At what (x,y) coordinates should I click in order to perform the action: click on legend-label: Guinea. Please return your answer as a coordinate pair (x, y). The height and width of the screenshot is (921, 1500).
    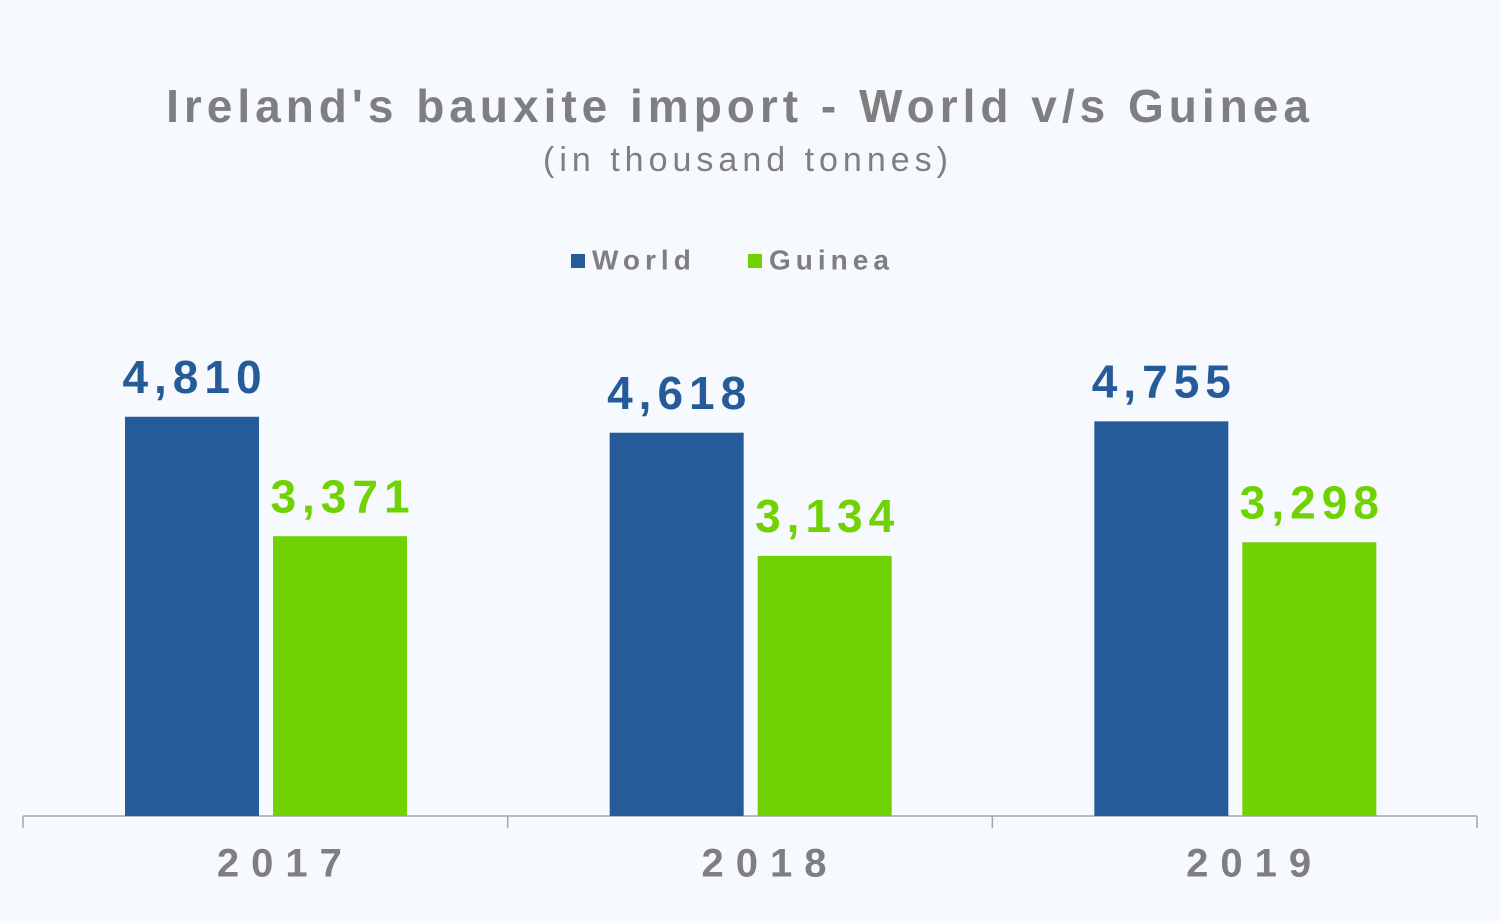
    Looking at the image, I should click on (831, 259).